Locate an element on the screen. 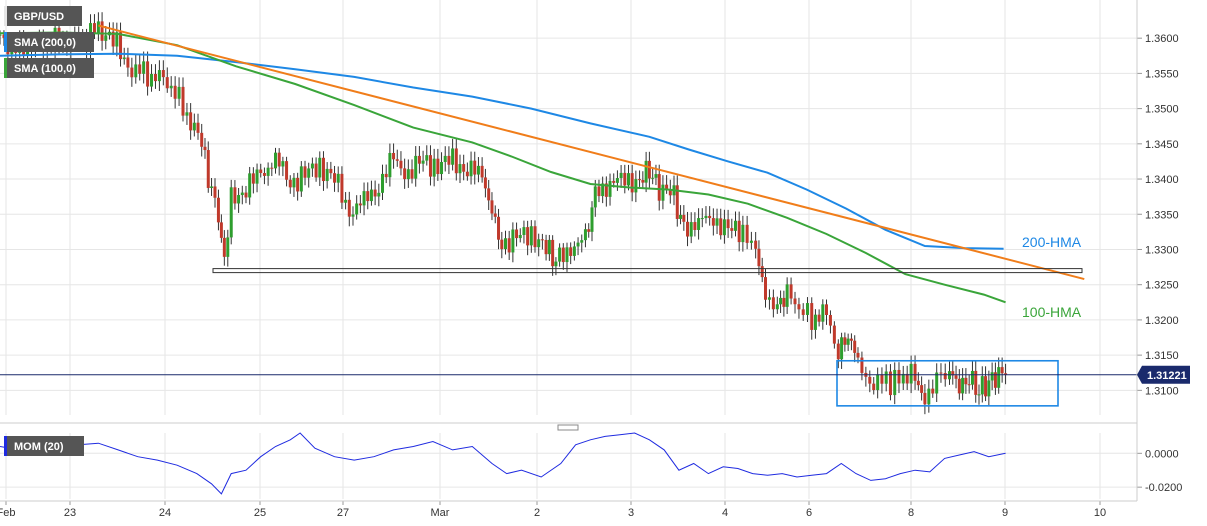 The image size is (1207, 526). price-tick-label: 1.3500 is located at coordinates (1162, 110).